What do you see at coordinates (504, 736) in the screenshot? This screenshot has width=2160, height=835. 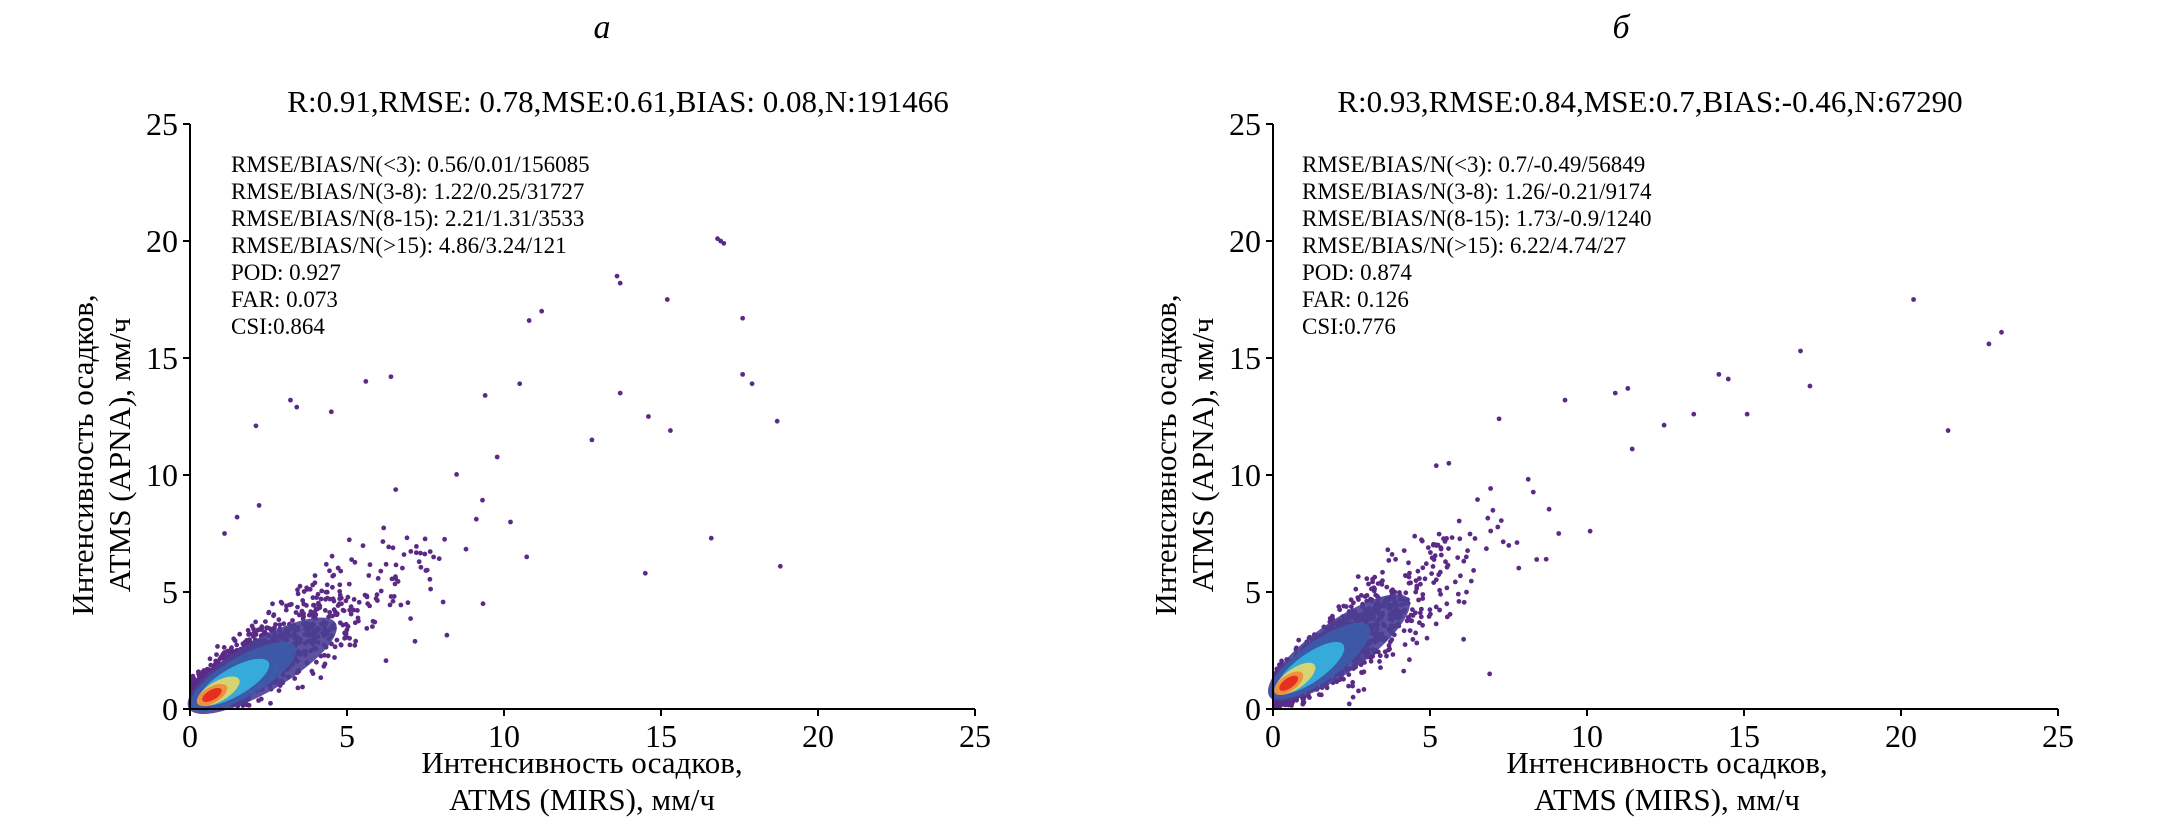 I see `x-tick-label: 10` at bounding box center [504, 736].